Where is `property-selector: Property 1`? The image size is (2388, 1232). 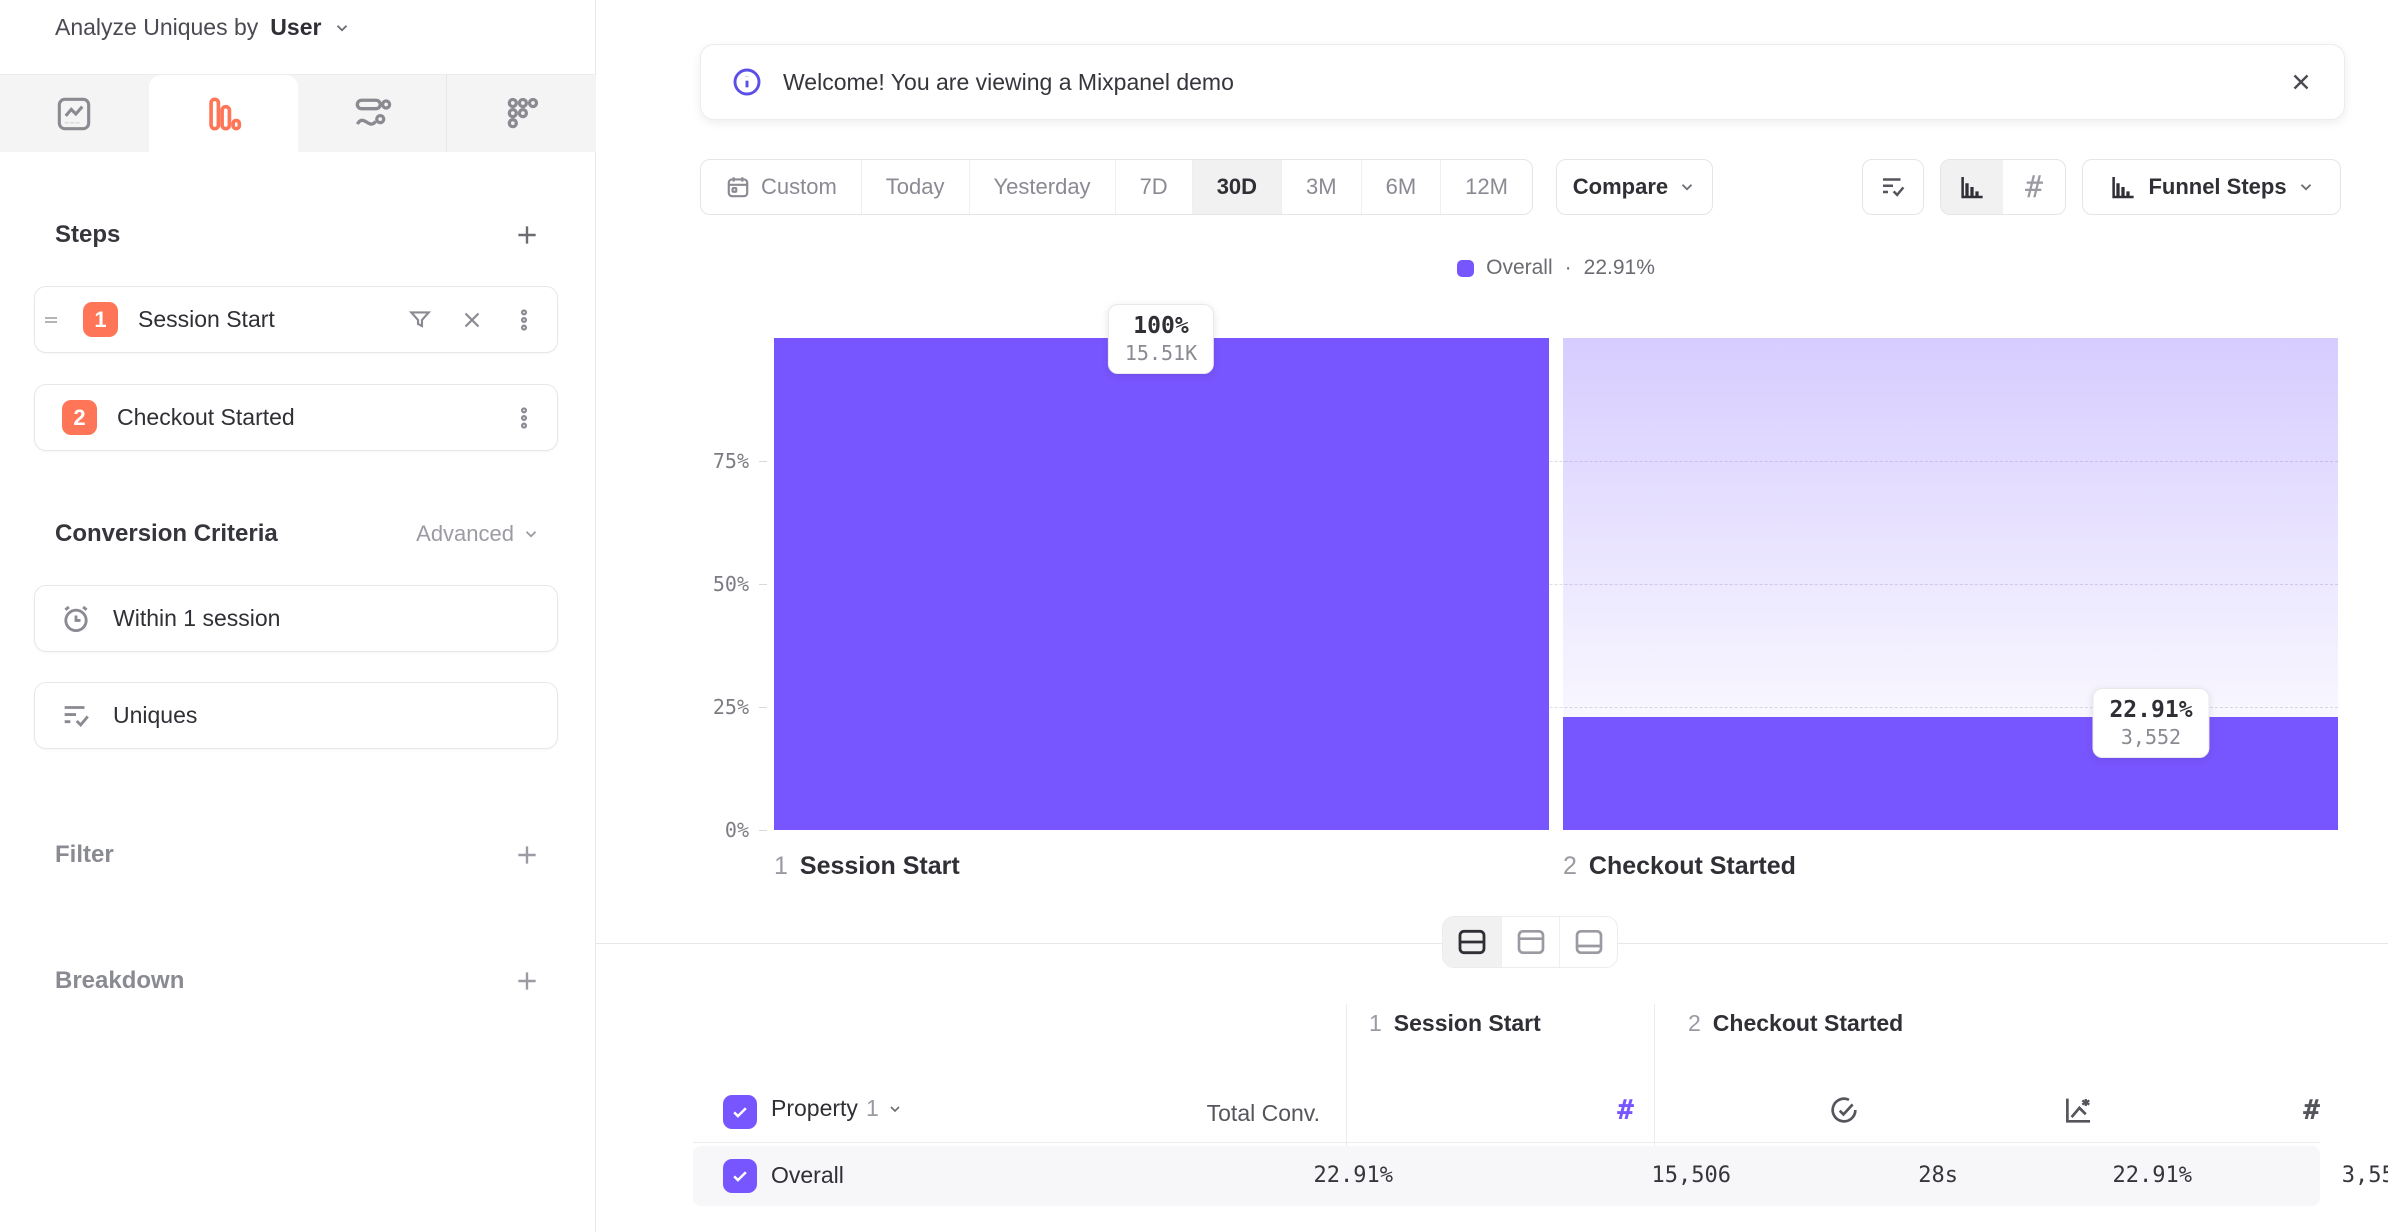
property-selector: Property 1 is located at coordinates (837, 1108).